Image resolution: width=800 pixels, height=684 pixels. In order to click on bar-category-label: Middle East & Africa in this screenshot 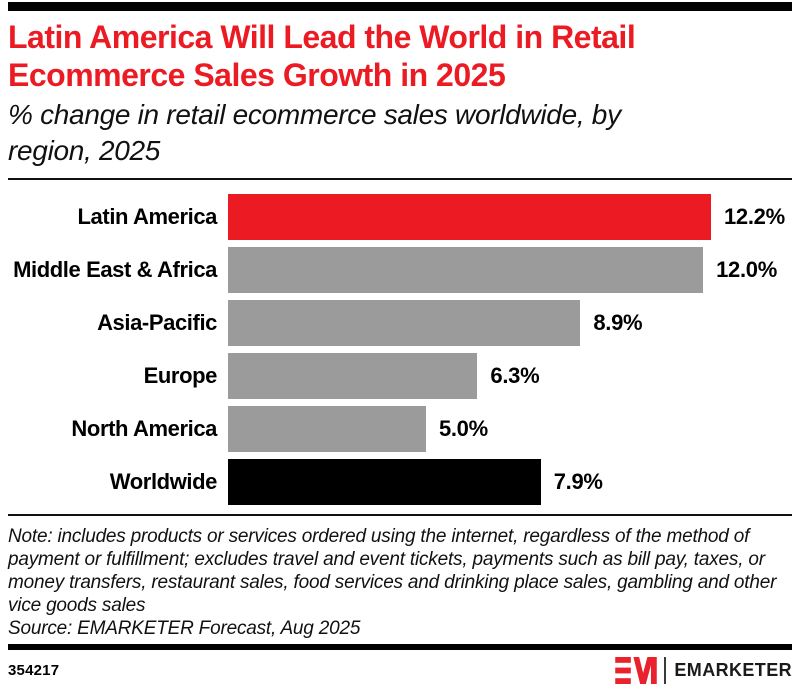, I will do `click(115, 269)`.